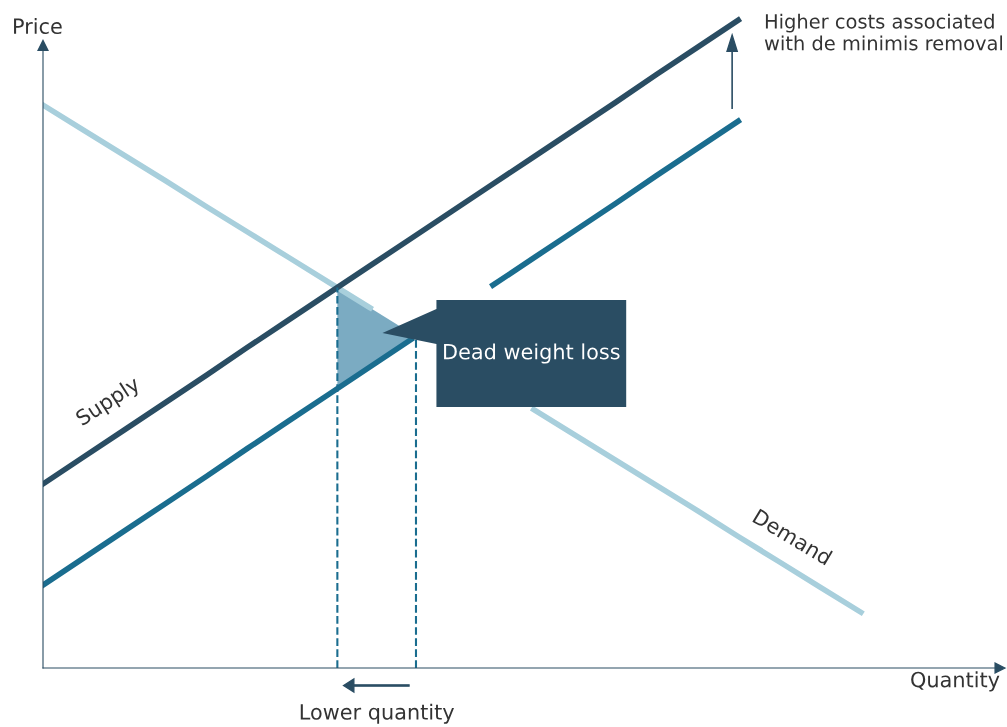 This screenshot has width=1007, height=727. What do you see at coordinates (883, 32) in the screenshot?
I see `annotation: Higher costs associated with de minimis removal` at bounding box center [883, 32].